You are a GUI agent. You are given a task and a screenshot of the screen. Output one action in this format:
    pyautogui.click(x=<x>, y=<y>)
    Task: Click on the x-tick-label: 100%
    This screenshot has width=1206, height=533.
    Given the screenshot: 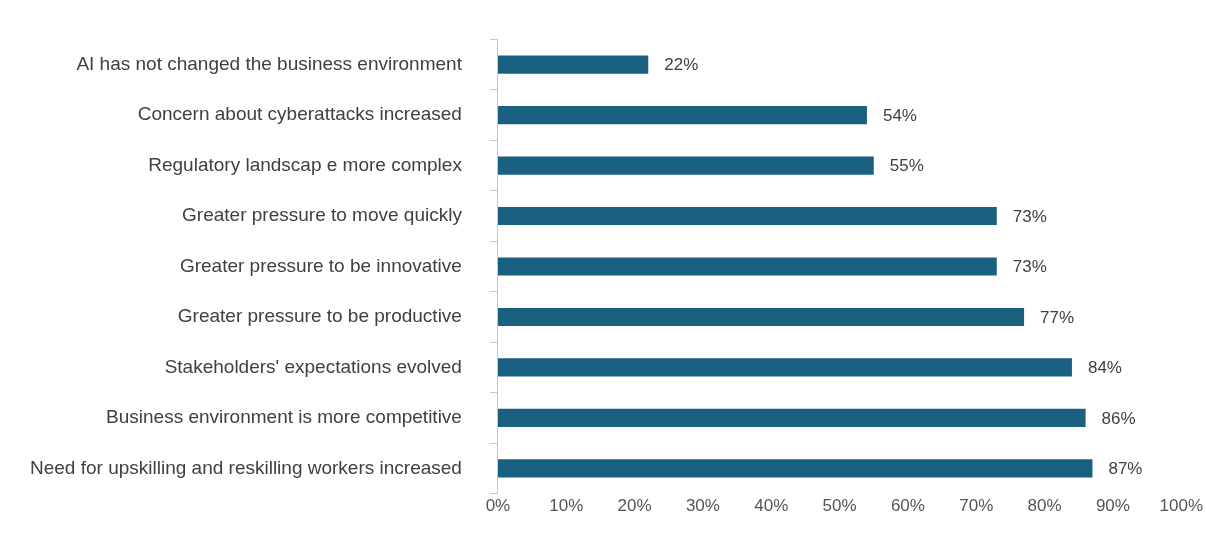 What is the action you would take?
    pyautogui.click(x=1181, y=506)
    